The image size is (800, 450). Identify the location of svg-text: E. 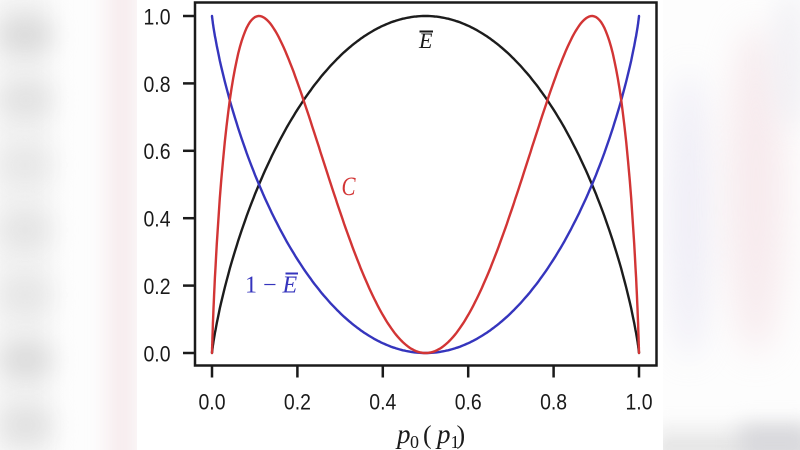
(425, 40).